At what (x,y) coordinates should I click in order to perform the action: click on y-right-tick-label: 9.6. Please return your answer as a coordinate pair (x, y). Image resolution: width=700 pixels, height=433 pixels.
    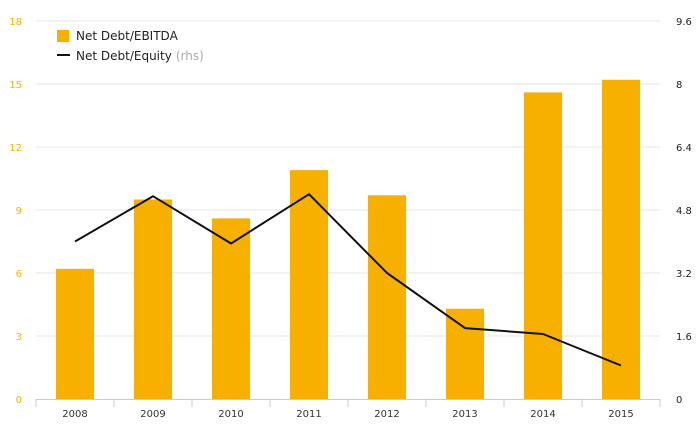
    Looking at the image, I should click on (684, 22).